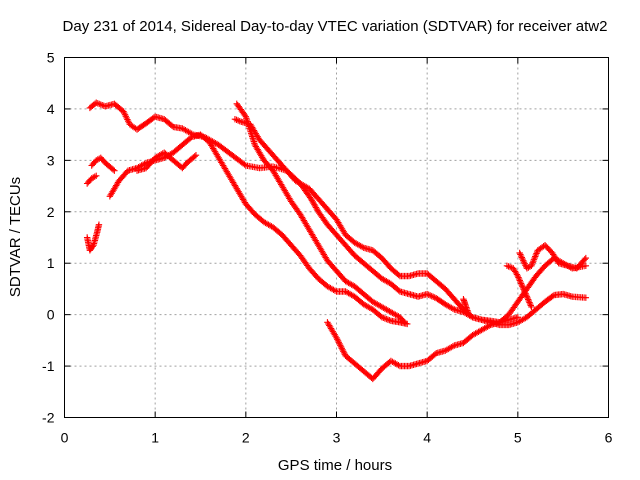  I want to click on y-tick-label: 5, so click(51, 58).